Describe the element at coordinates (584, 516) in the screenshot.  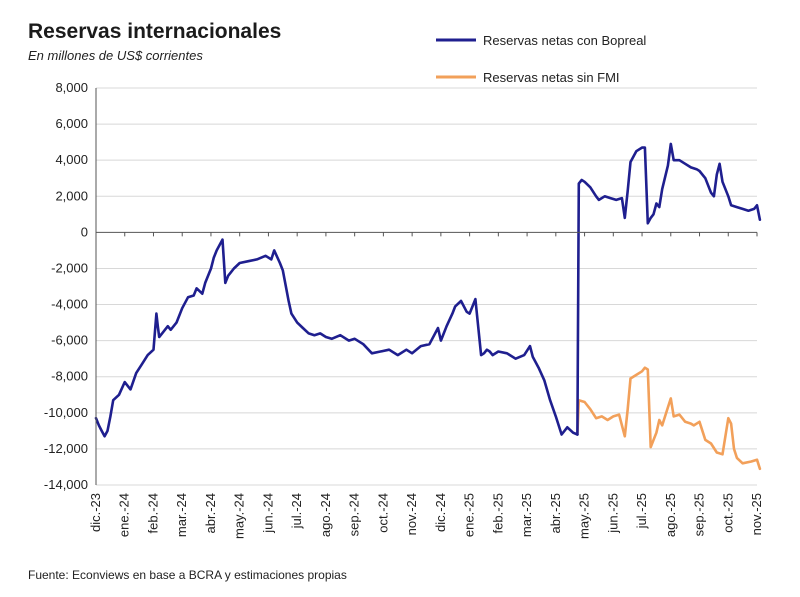
I see `x-tick-label: may.-25` at that location.